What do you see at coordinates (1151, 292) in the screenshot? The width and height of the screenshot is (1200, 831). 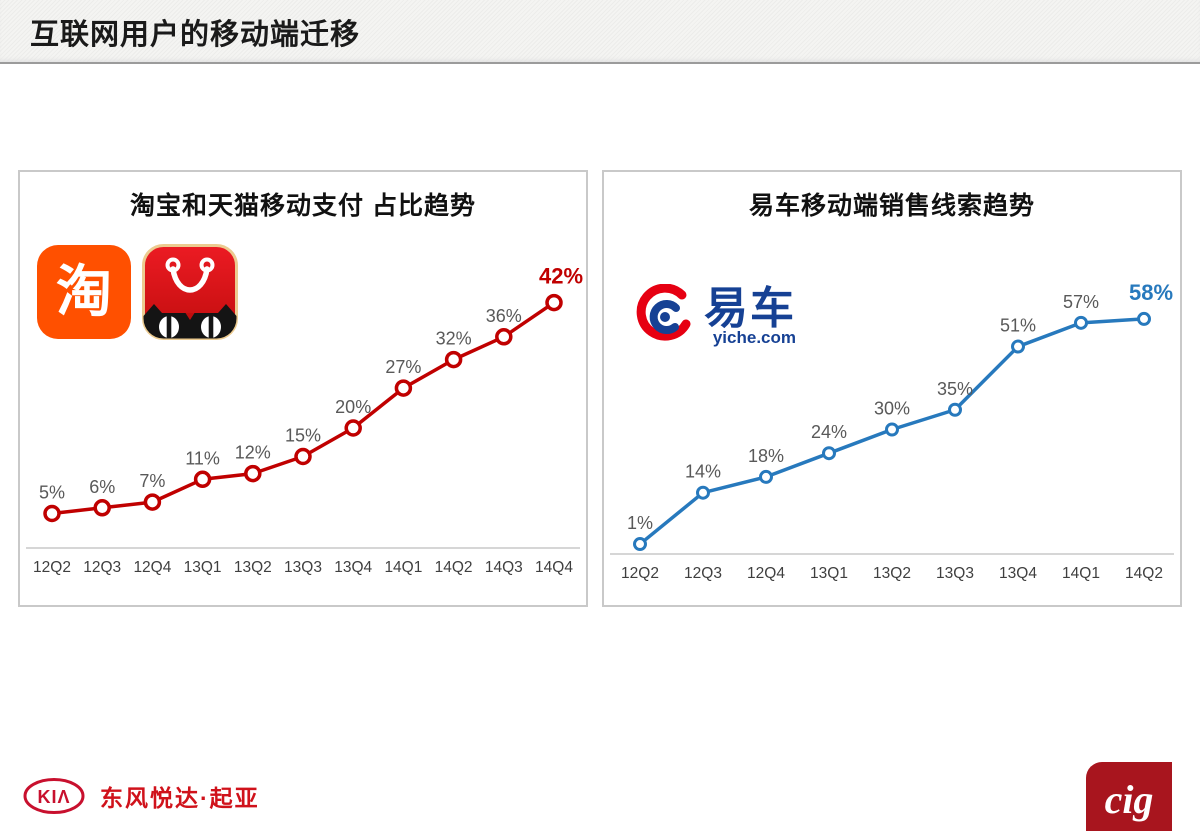 I see `svg-text: 58%` at bounding box center [1151, 292].